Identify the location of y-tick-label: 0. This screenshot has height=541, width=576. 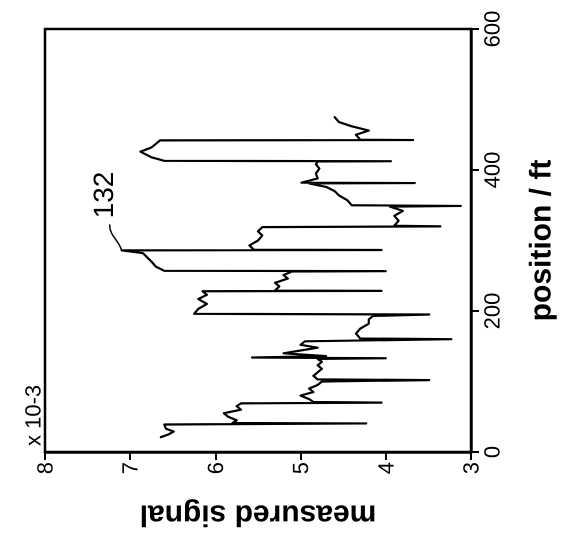
(492, 452).